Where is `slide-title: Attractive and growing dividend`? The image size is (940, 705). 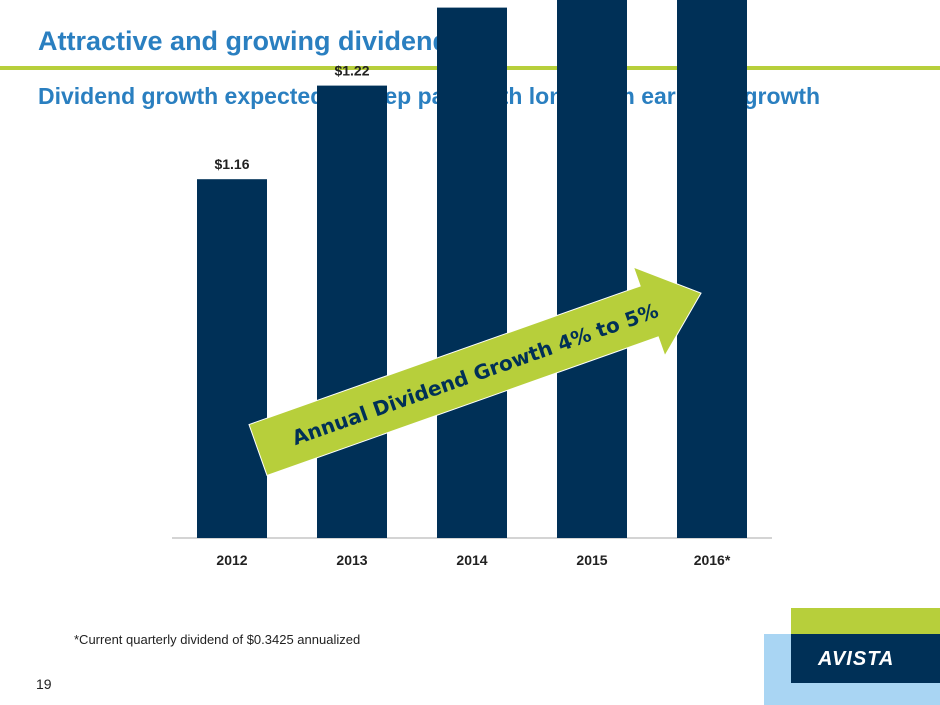
slide-title: Attractive and growing dividend is located at coordinates (244, 41).